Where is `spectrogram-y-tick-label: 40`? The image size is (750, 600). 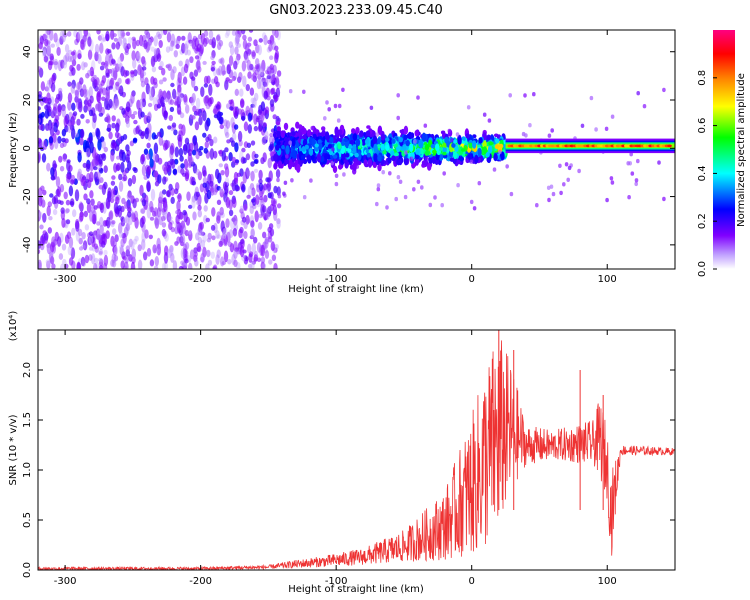 spectrogram-y-tick-label: 40 is located at coordinates (27, 51).